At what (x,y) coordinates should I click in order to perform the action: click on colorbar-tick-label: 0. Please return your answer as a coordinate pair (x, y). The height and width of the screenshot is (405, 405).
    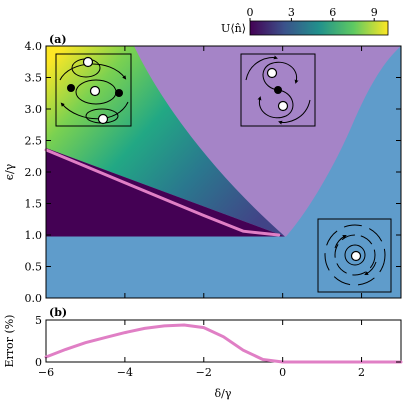
    Looking at the image, I should click on (250, 12).